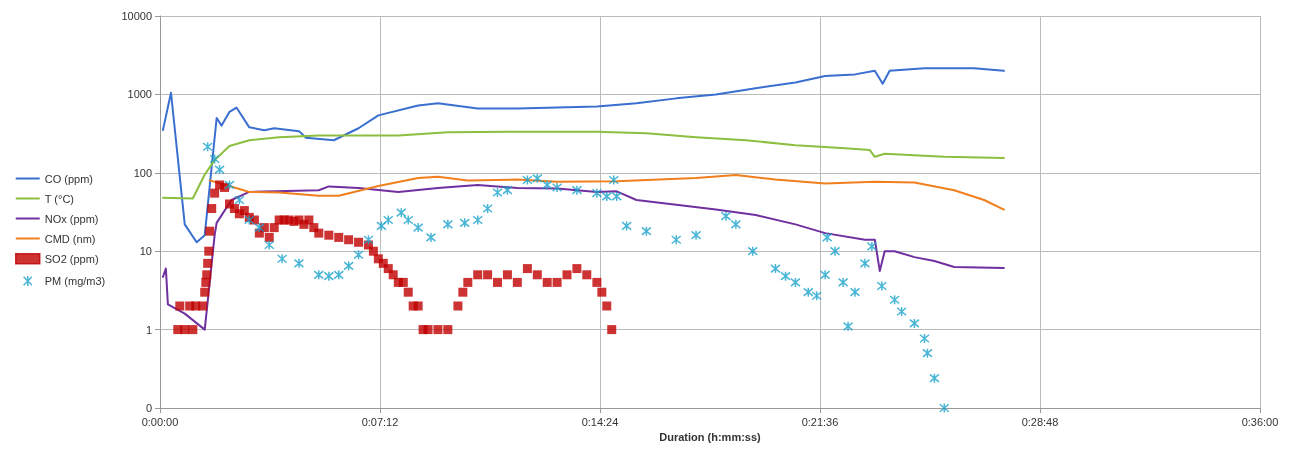 Image resolution: width=1302 pixels, height=456 pixels. Describe the element at coordinates (69, 178) in the screenshot. I see `legend-label: CO (ppm)` at that location.